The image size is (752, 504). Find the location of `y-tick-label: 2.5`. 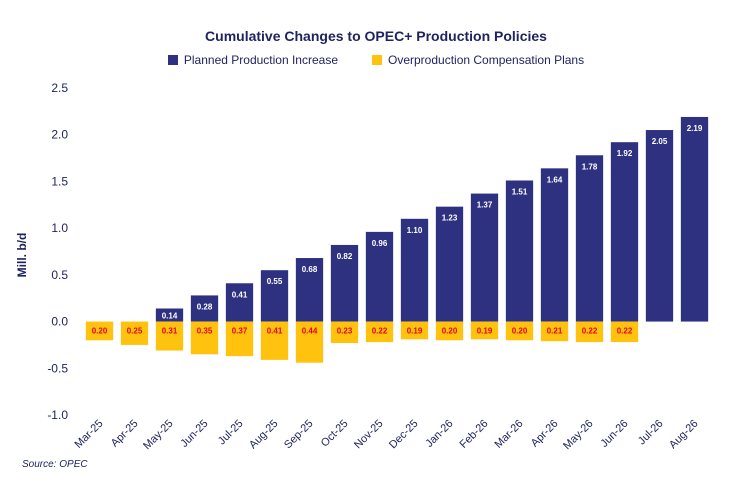

y-tick-label: 2.5 is located at coordinates (59, 88).